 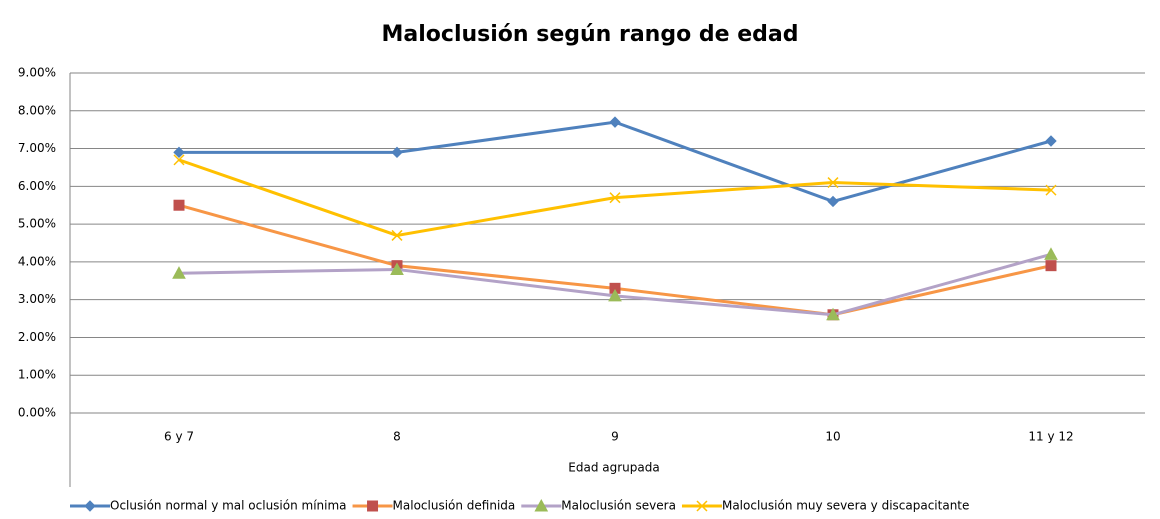 What do you see at coordinates (590, 34) in the screenshot?
I see `chart-title: Maloclusión según rango de edad` at bounding box center [590, 34].